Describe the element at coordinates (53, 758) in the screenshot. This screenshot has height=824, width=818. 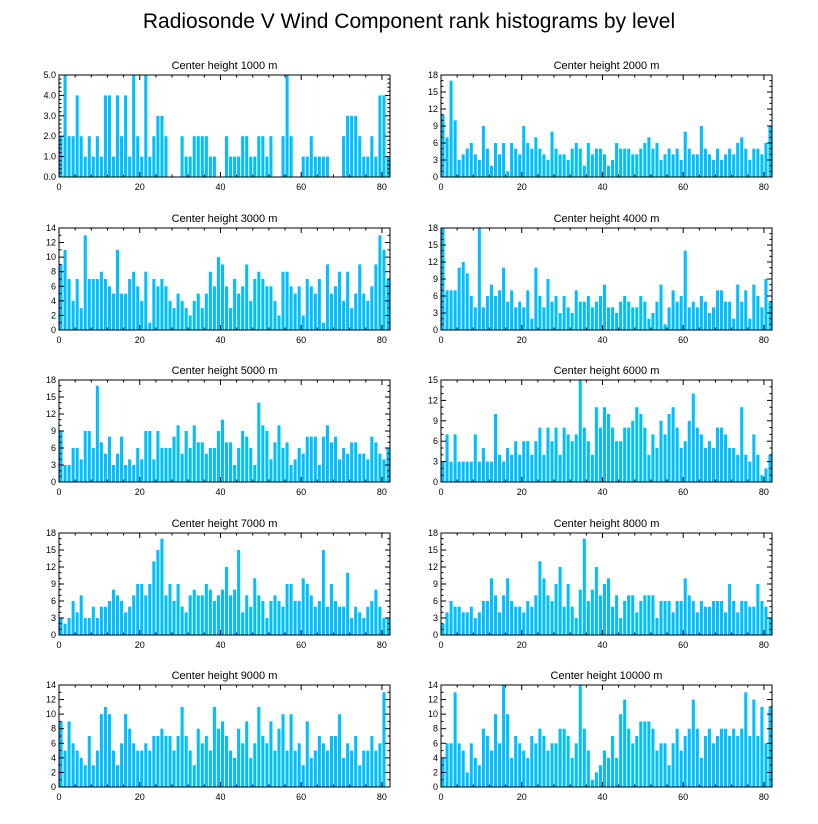
I see `y-tick-label: 4` at that location.